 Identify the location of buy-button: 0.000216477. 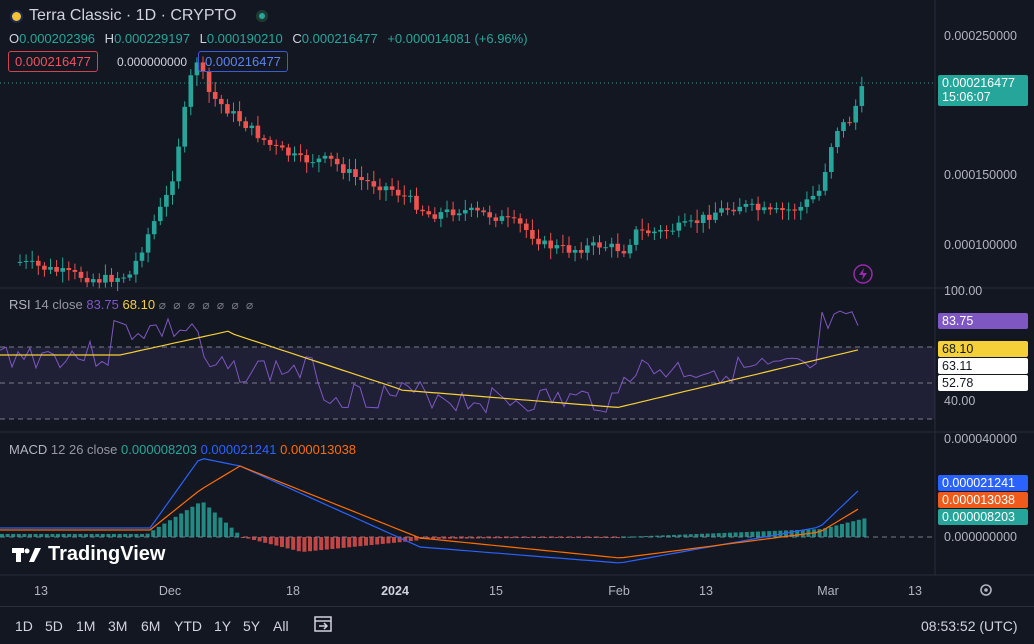
(243, 61).